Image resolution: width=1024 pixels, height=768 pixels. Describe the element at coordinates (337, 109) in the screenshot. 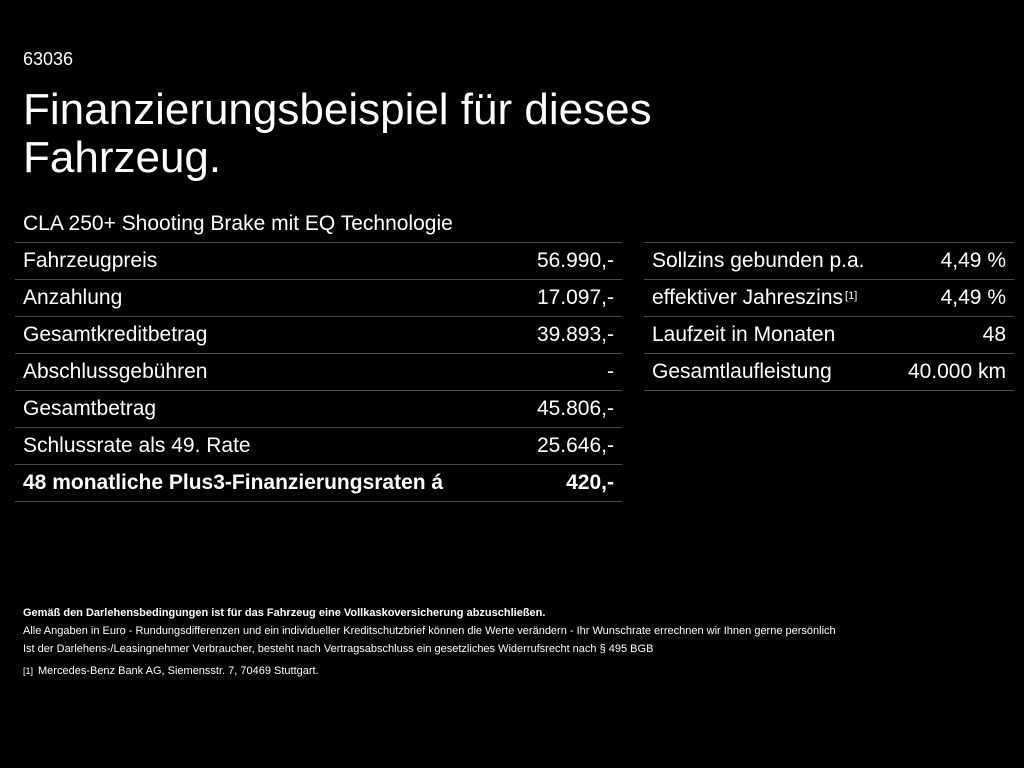

I see `page-title-line-1: Finanzierungsbeispiel für dieses` at that location.